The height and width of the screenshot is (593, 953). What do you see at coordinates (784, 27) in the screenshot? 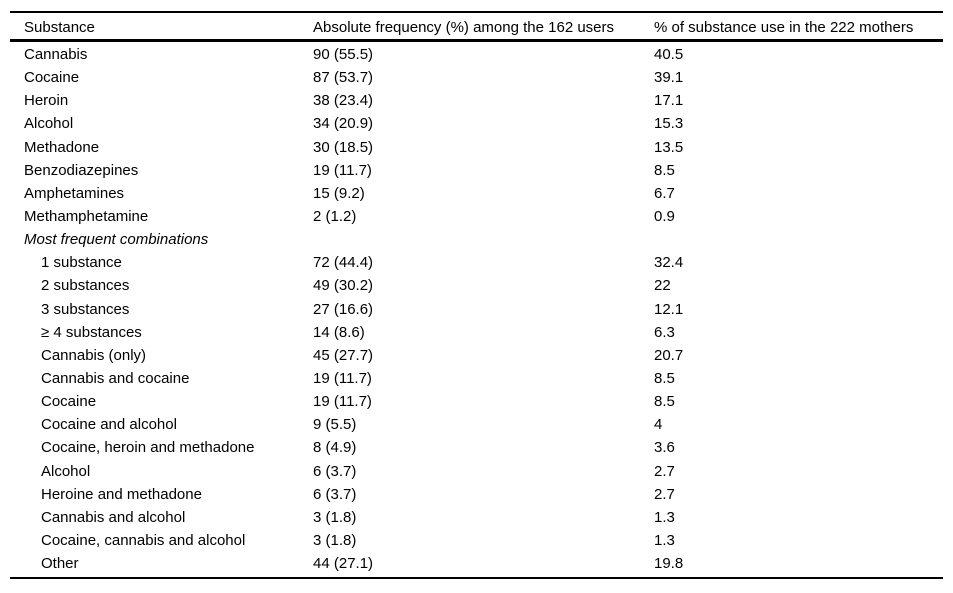
I see `column-header-percent-mothers: % of substance use in the 222 mothers` at bounding box center [784, 27].